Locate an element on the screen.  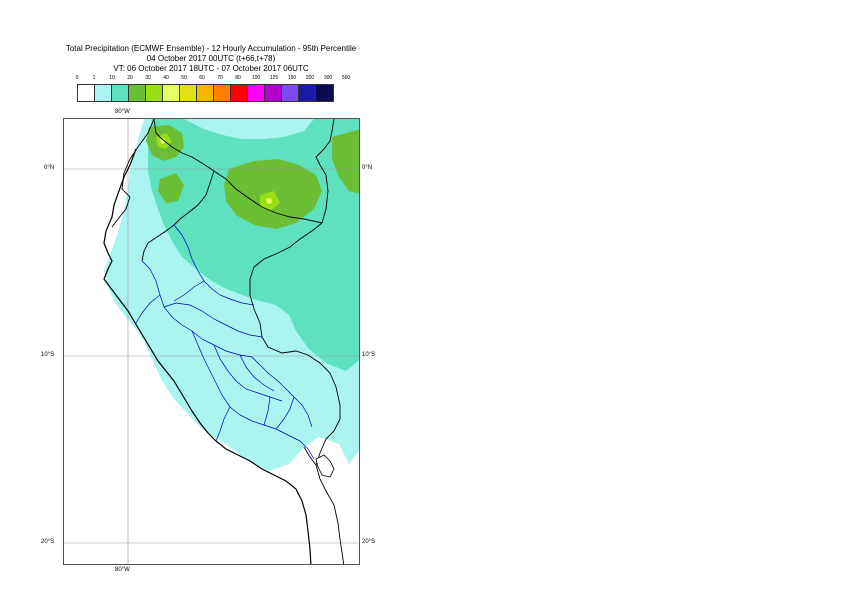
legend-tick: 500 is located at coordinates (346, 78).